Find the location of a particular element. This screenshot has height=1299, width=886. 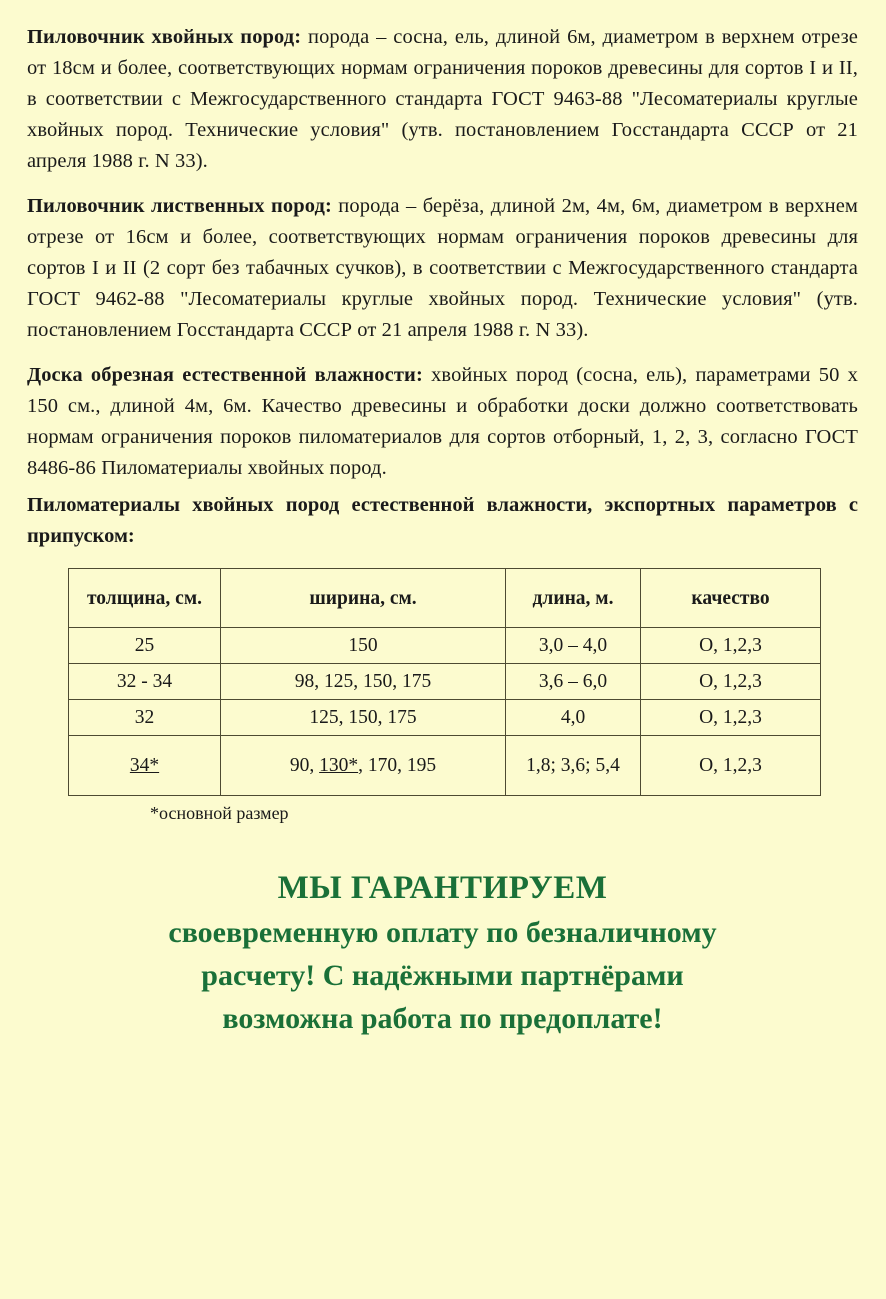

cell-thickness: 32 is located at coordinates (144, 717).